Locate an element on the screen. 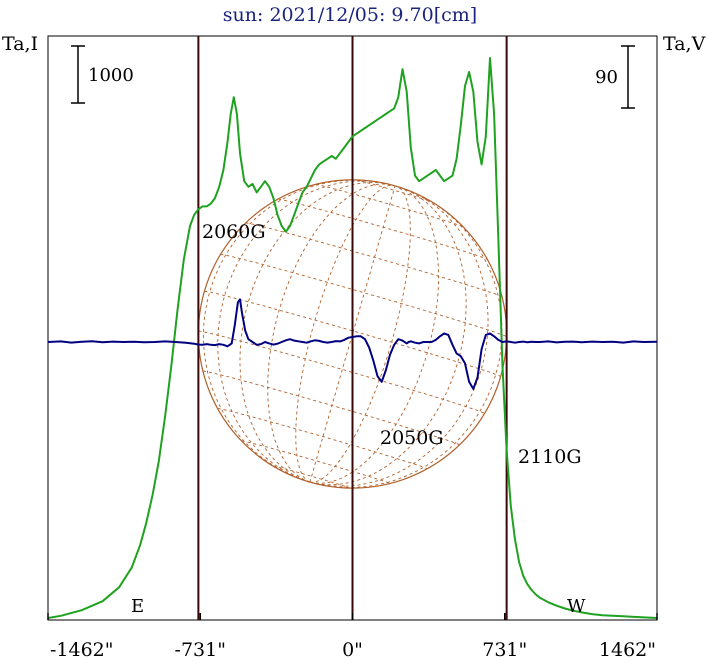 The height and width of the screenshot is (662, 708). x-tick-label: 731" is located at coordinates (504, 650).